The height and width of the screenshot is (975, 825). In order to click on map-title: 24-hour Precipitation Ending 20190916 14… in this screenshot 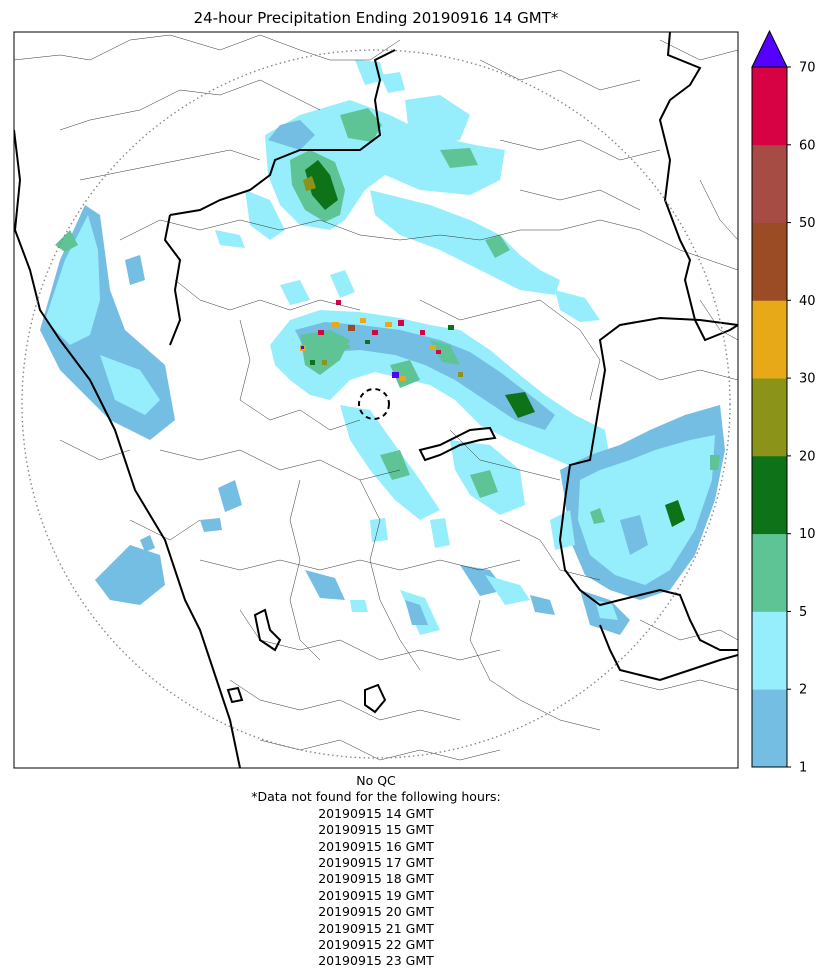, I will do `click(376, 18)`.